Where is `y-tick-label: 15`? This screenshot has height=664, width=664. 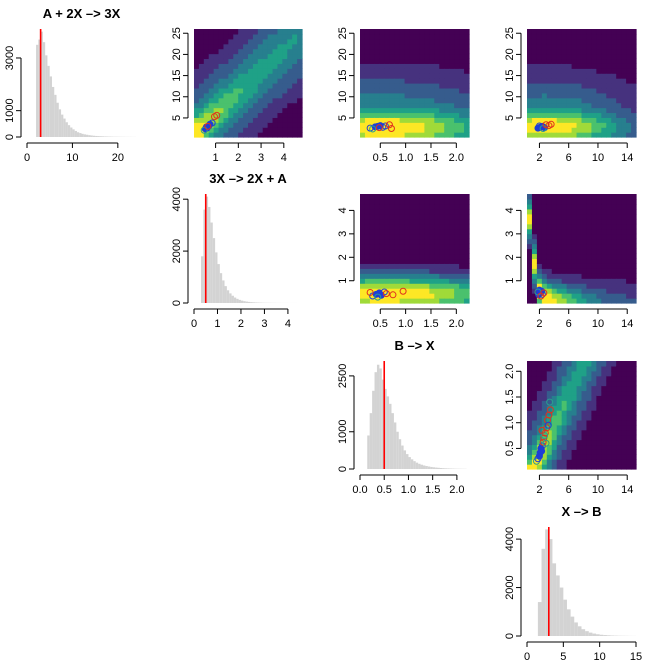 y-tick-label: 15 is located at coordinates (343, 75).